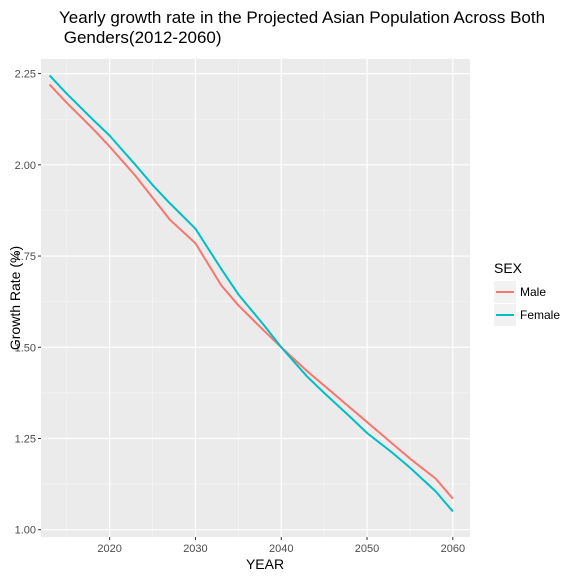 The width and height of the screenshot is (576, 576). What do you see at coordinates (25, 348) in the screenshot?
I see `y-tick-label: 1.50` at bounding box center [25, 348].